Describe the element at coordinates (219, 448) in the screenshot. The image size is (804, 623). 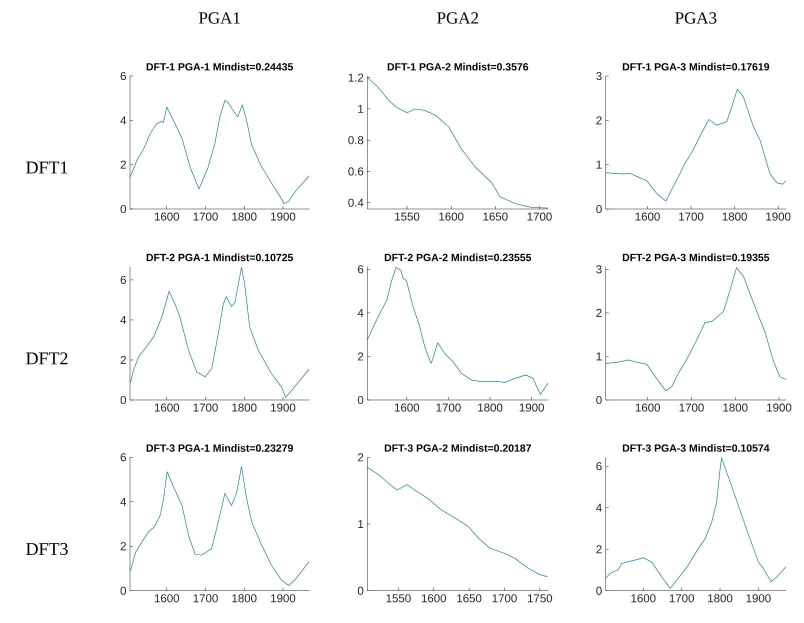
I see `chart-title: DFT-3 PGA-1 Mindist=0.23279` at that location.